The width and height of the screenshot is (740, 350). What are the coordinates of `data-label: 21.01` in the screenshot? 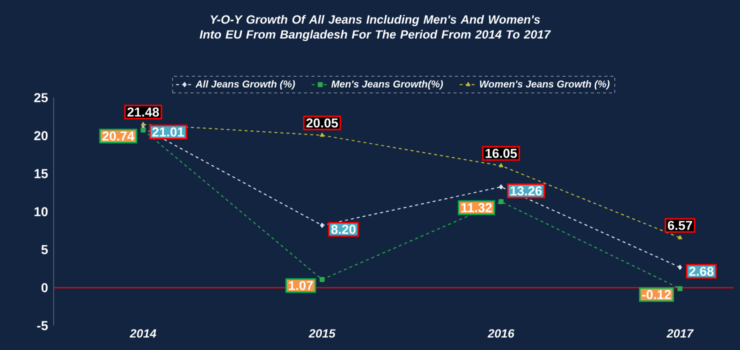 It's located at (168, 132).